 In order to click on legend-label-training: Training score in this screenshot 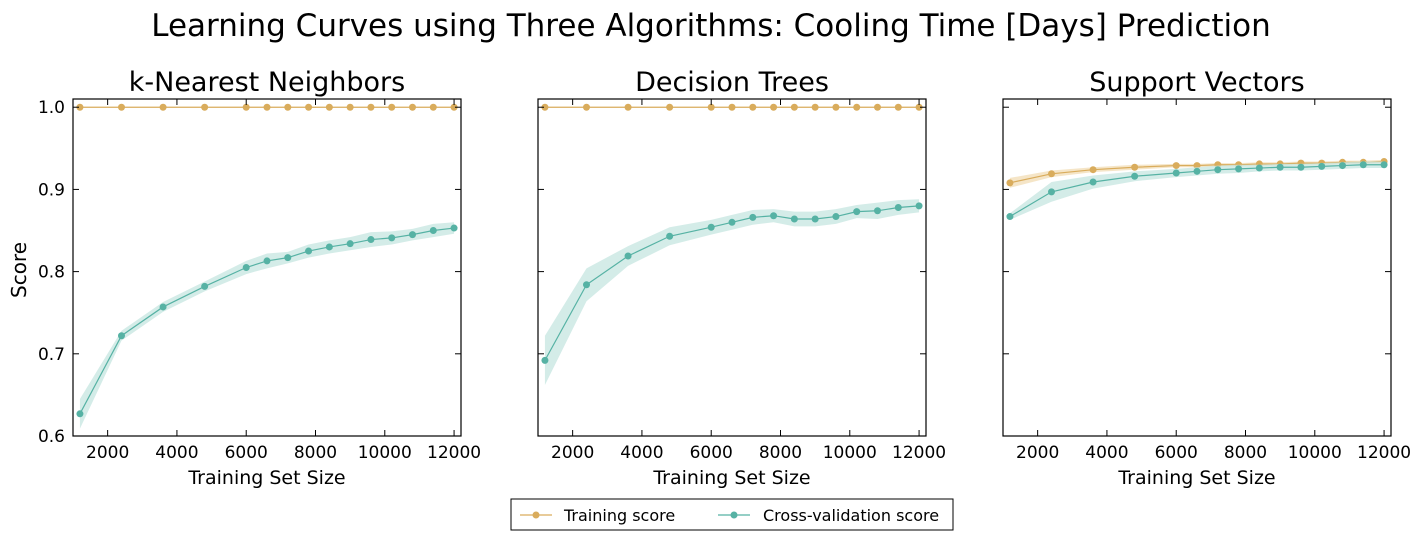, I will do `click(619, 515)`.